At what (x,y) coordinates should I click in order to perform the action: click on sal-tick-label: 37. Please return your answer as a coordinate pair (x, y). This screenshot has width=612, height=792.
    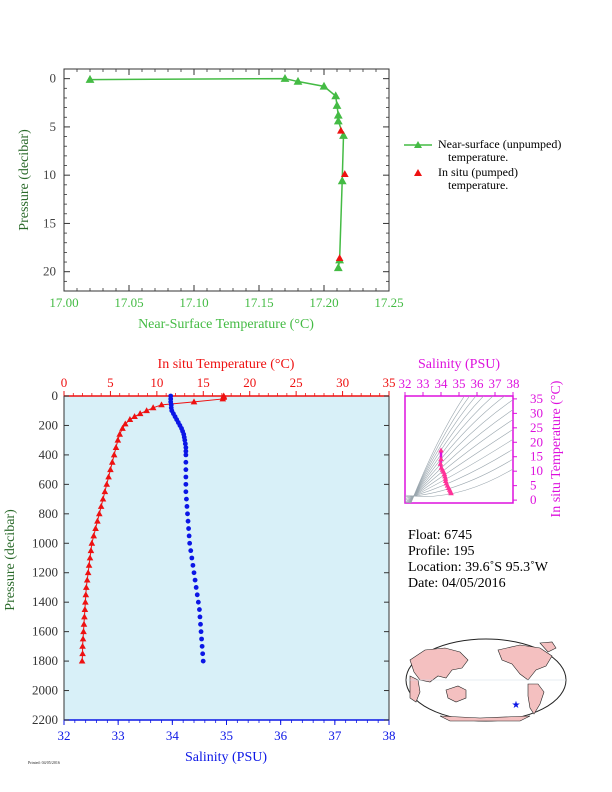
    Looking at the image, I should click on (335, 735).